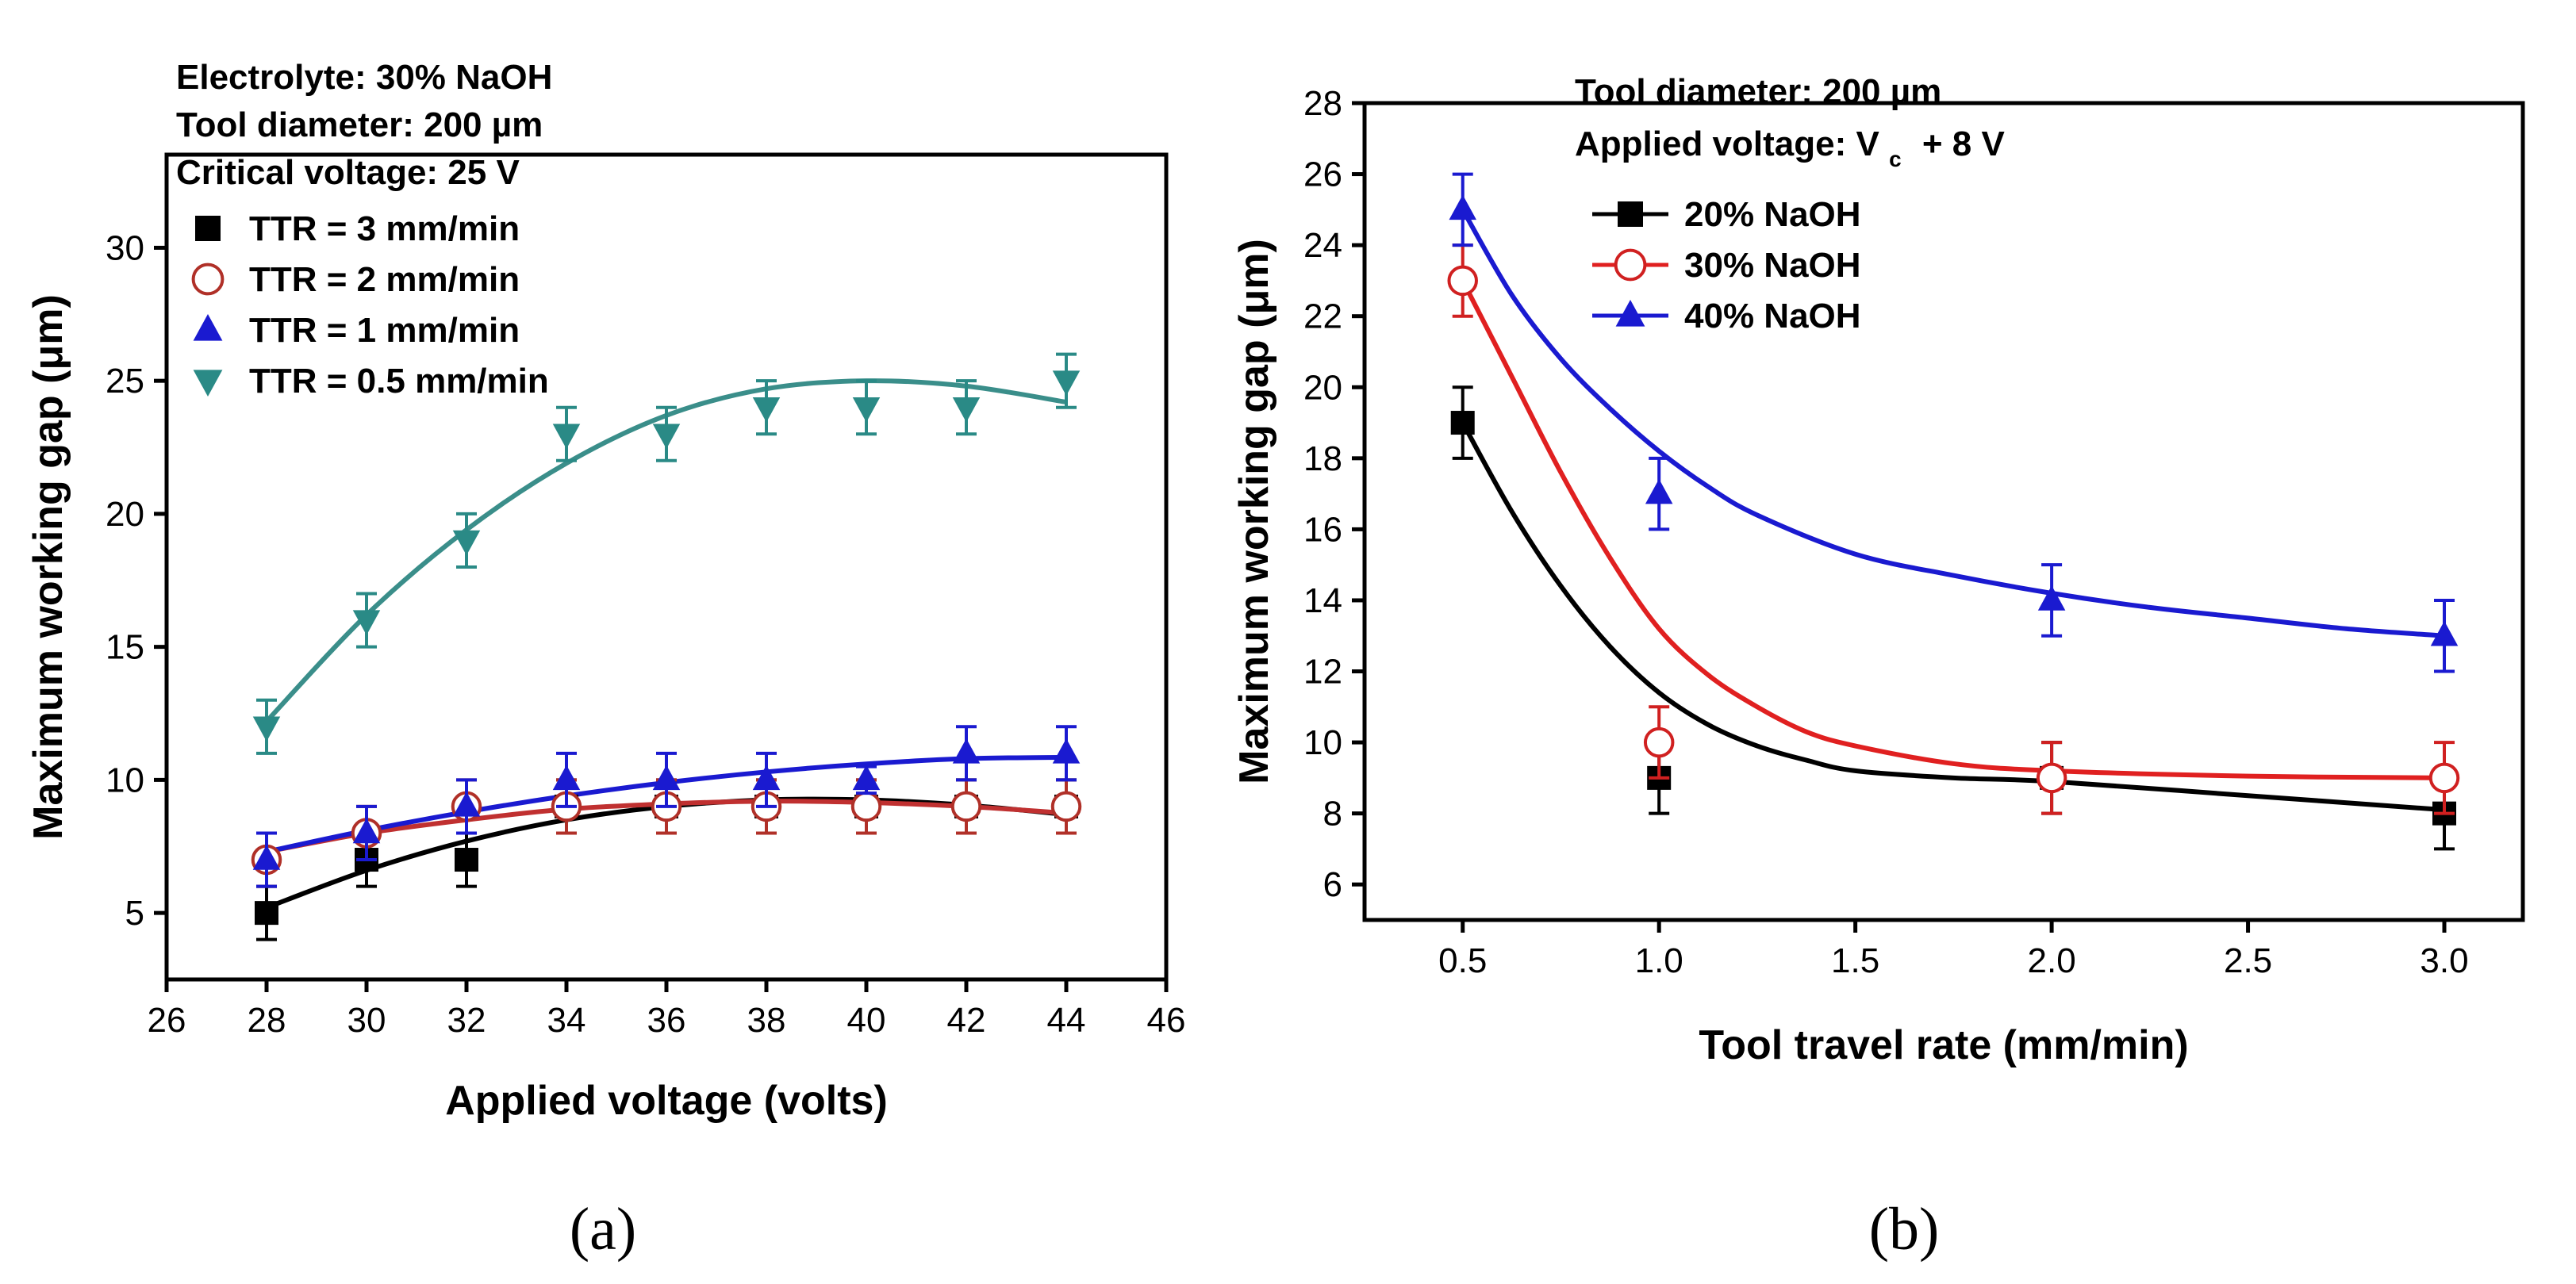 Image resolution: width=2576 pixels, height=1284 pixels. Describe the element at coordinates (1332, 885) in the screenshot. I see `panel-b-y-tick-label: 6` at that location.